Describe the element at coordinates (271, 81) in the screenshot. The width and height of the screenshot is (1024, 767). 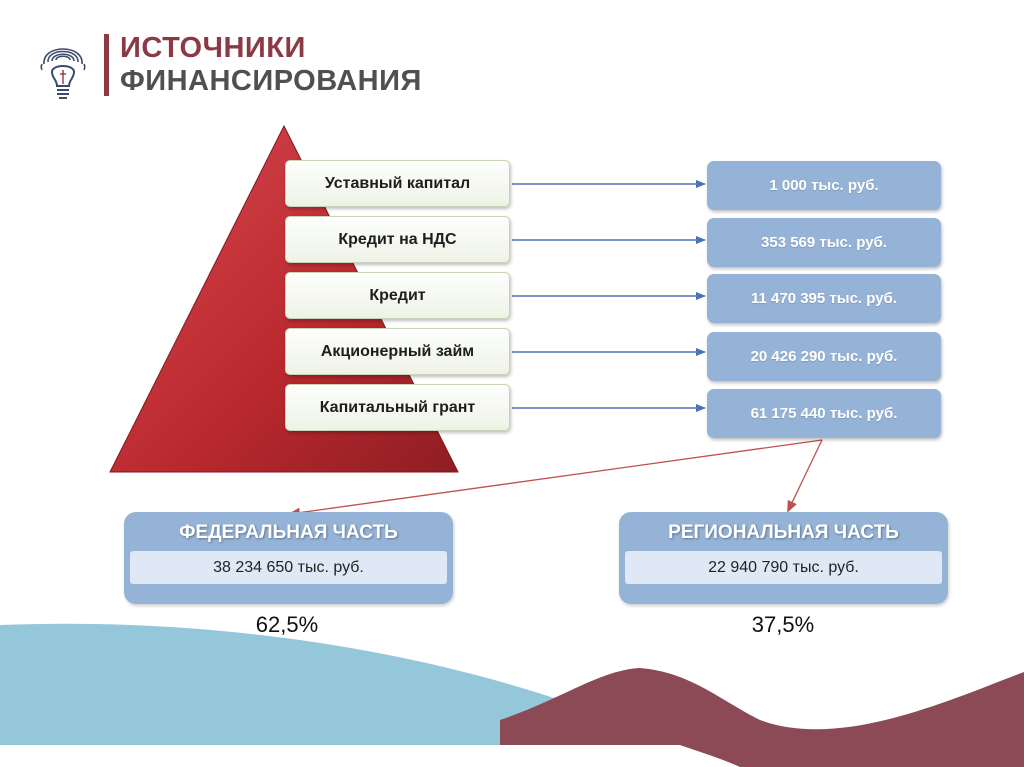
I see `title-line-2: ФИНАНСИРОВАНИЯ` at that location.